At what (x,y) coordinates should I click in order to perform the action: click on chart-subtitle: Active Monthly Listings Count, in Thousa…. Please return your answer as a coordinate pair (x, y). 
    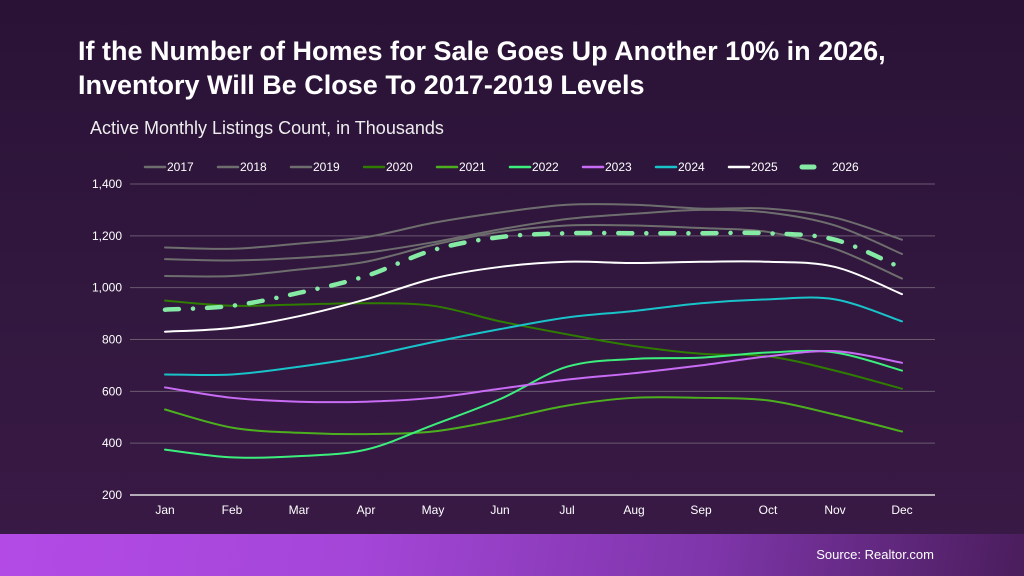
    Looking at the image, I should click on (267, 128).